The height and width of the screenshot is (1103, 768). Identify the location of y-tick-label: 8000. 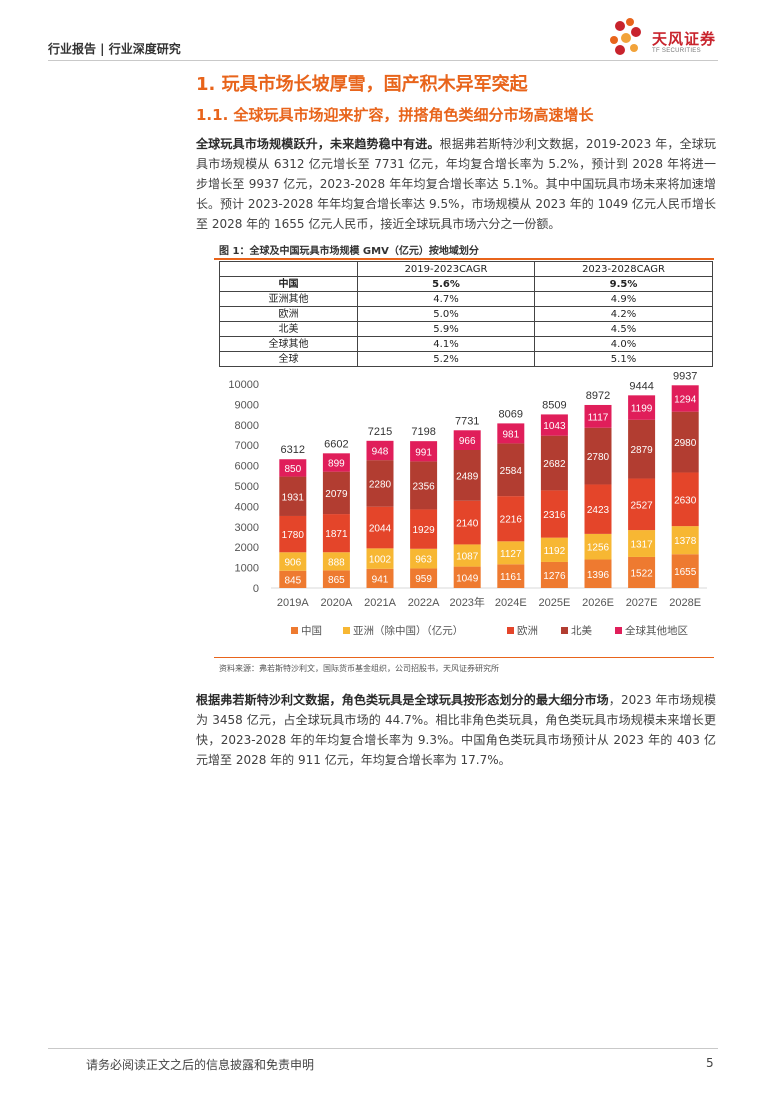
(247, 426).